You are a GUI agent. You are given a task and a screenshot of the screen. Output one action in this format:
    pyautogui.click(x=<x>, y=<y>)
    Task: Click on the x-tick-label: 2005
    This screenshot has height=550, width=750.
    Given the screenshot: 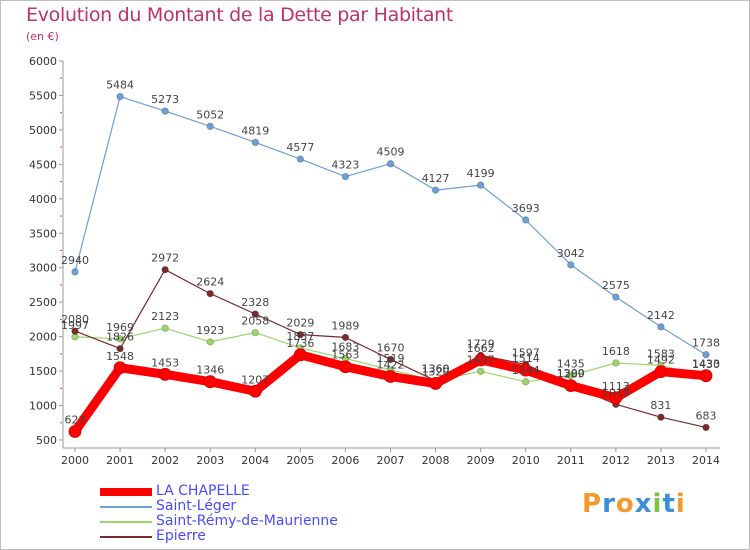 What is the action you would take?
    pyautogui.click(x=300, y=460)
    